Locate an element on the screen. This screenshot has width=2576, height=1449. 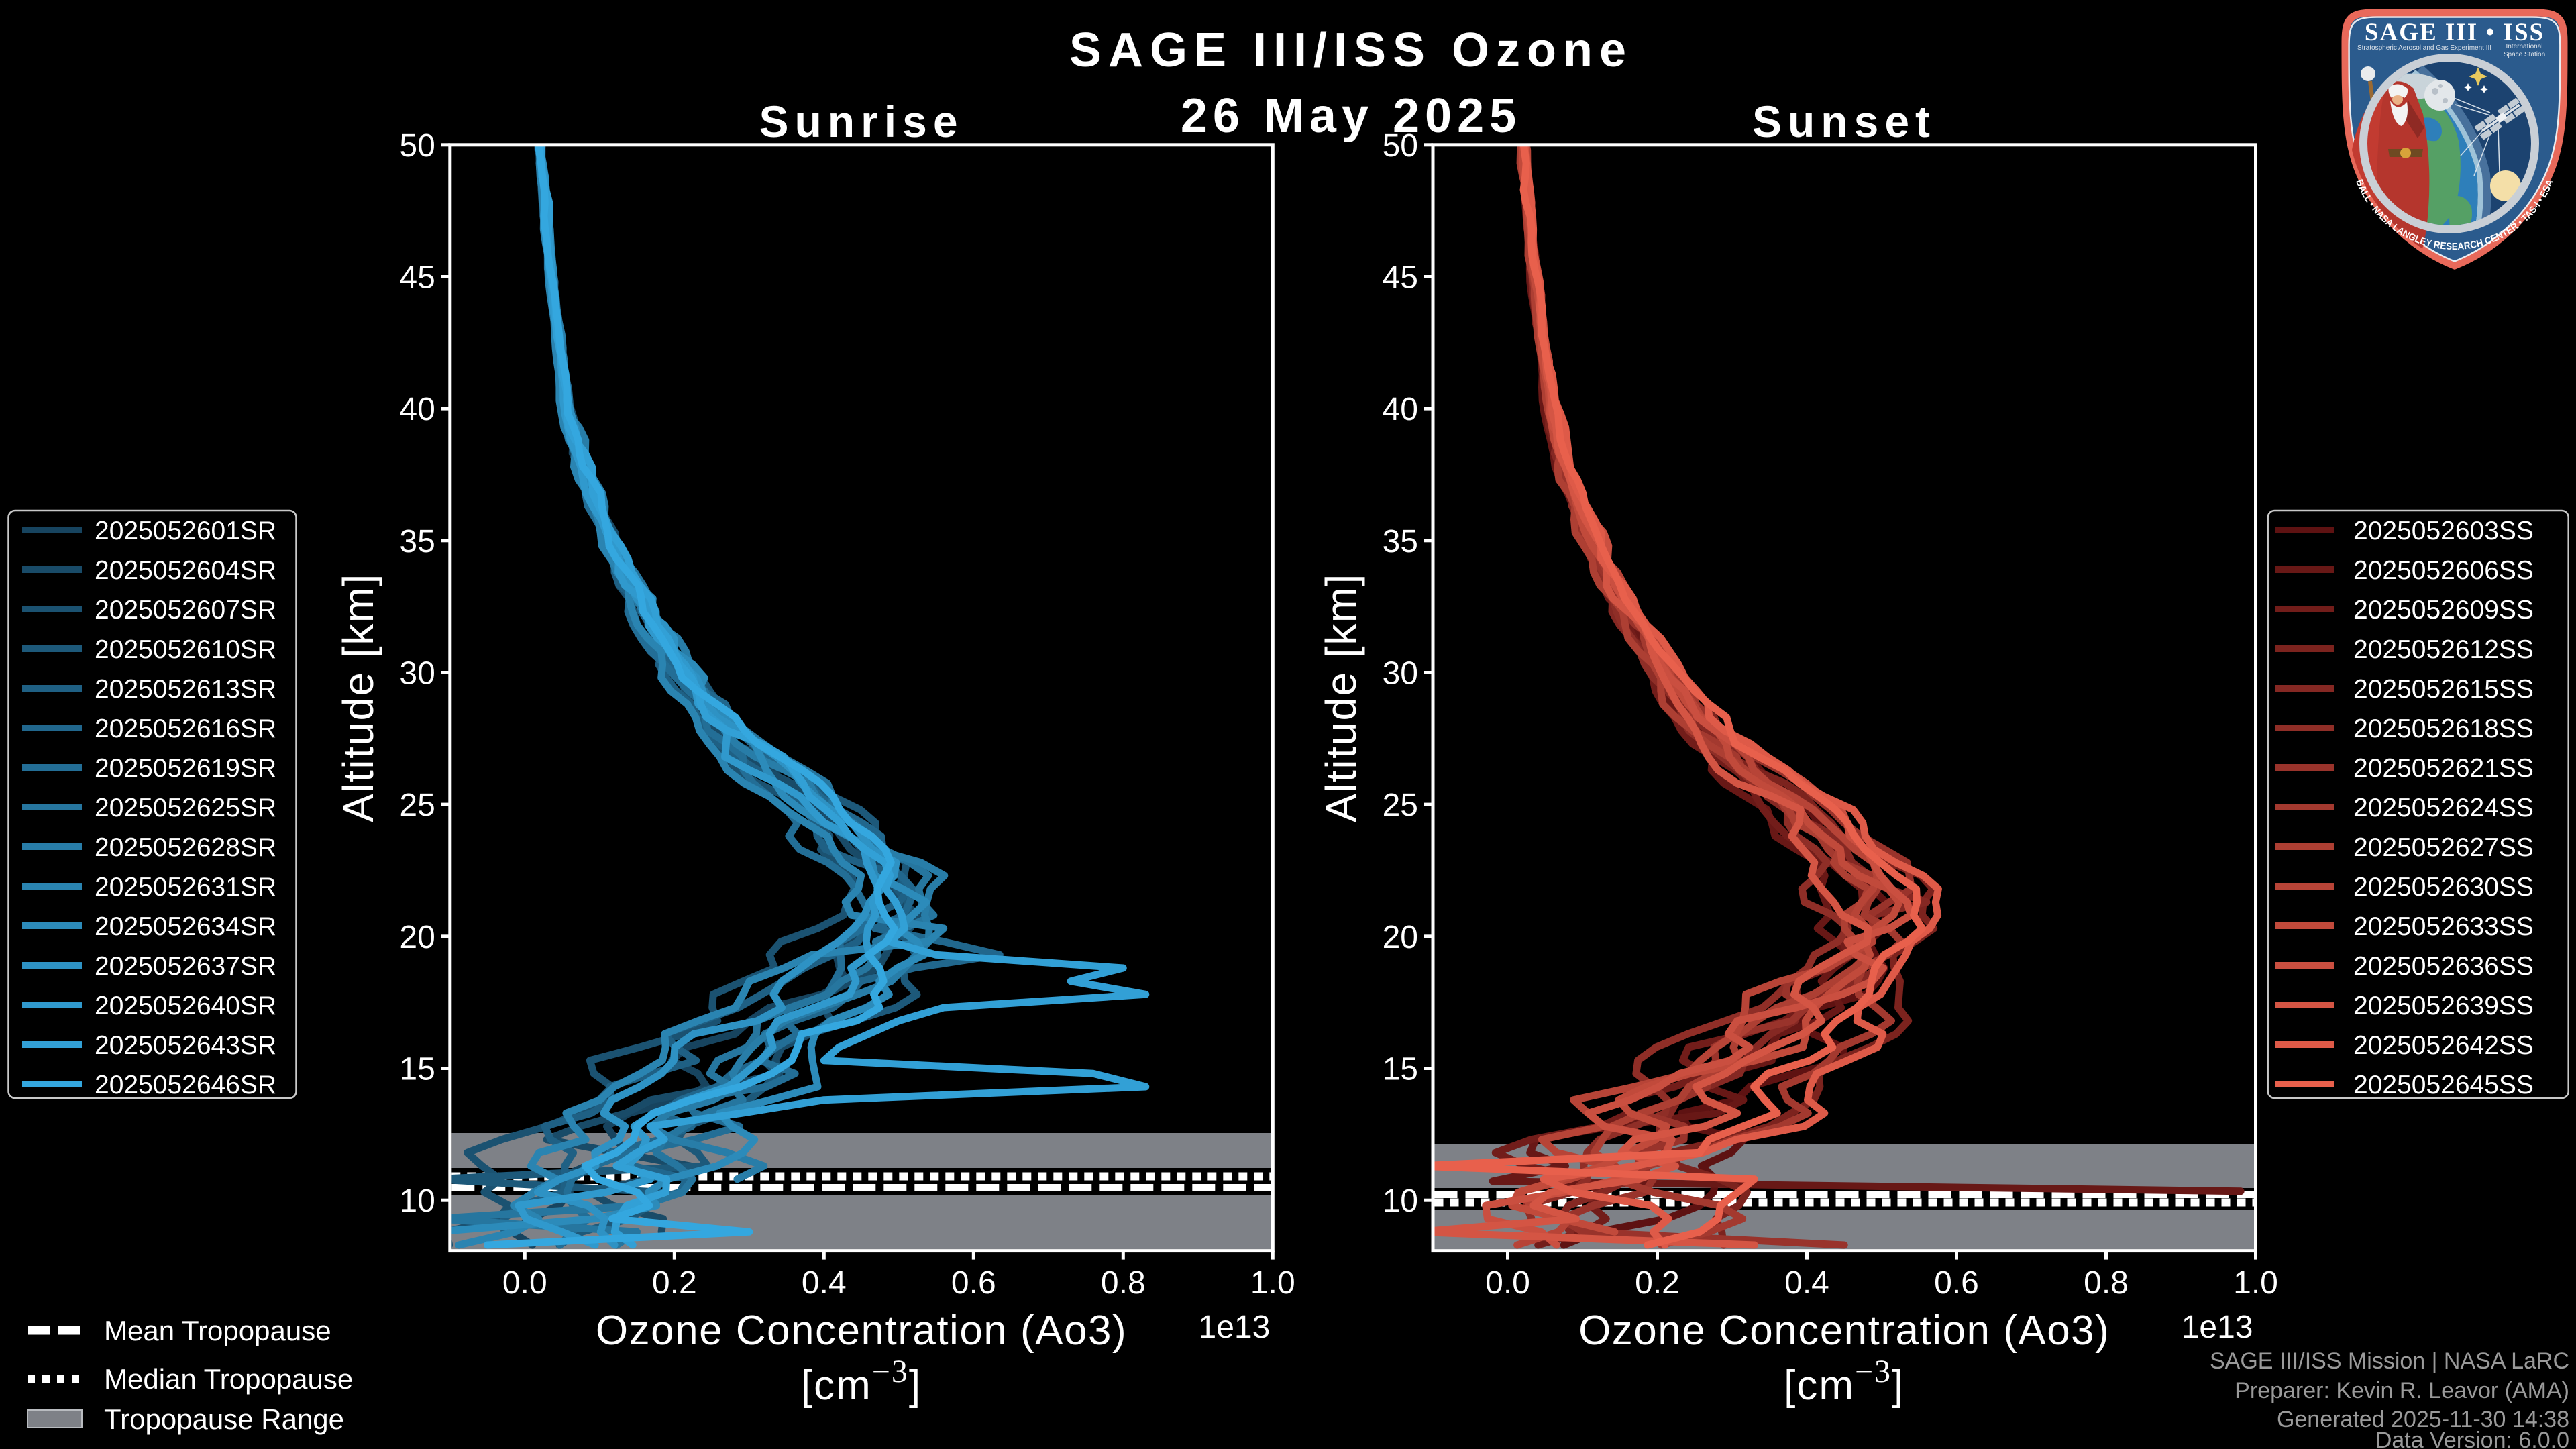
svg-text: Sunset is located at coordinates (1844, 121).